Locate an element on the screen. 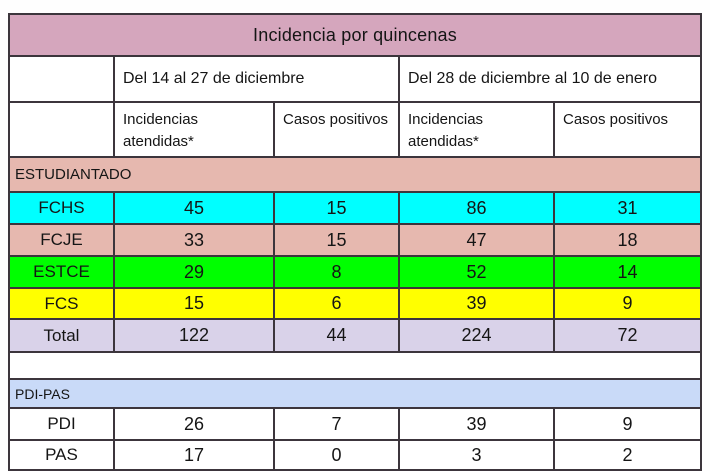  spacer-row is located at coordinates (355, 365).